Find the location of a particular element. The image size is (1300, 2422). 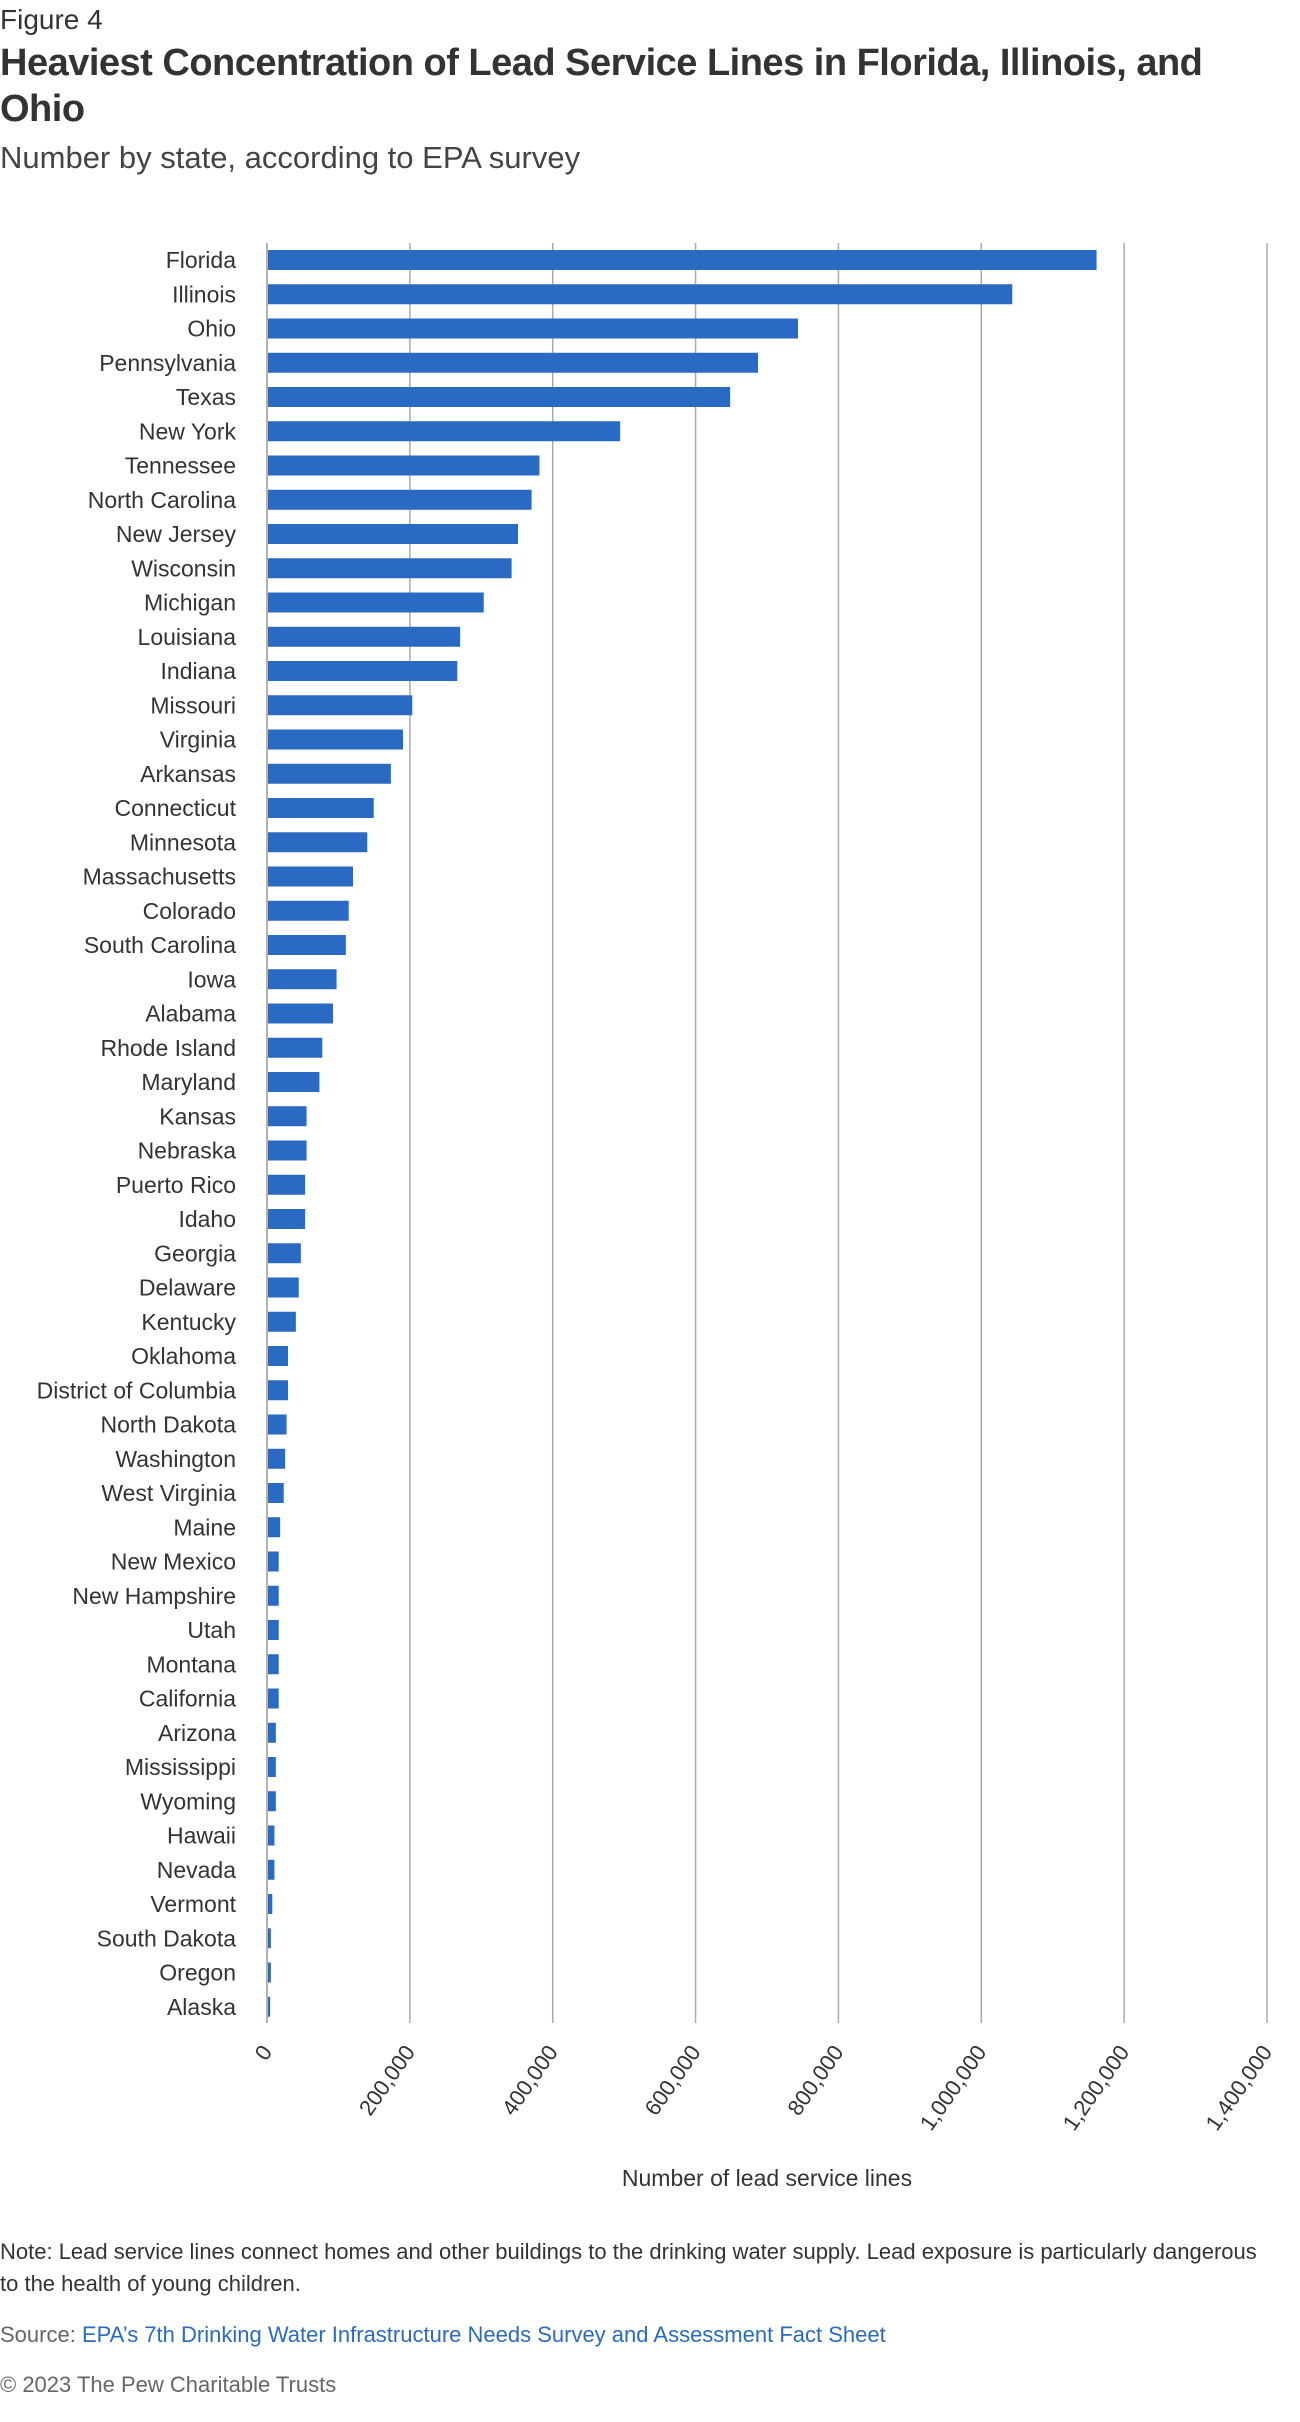

category-label: Louisiana is located at coordinates (187, 637).